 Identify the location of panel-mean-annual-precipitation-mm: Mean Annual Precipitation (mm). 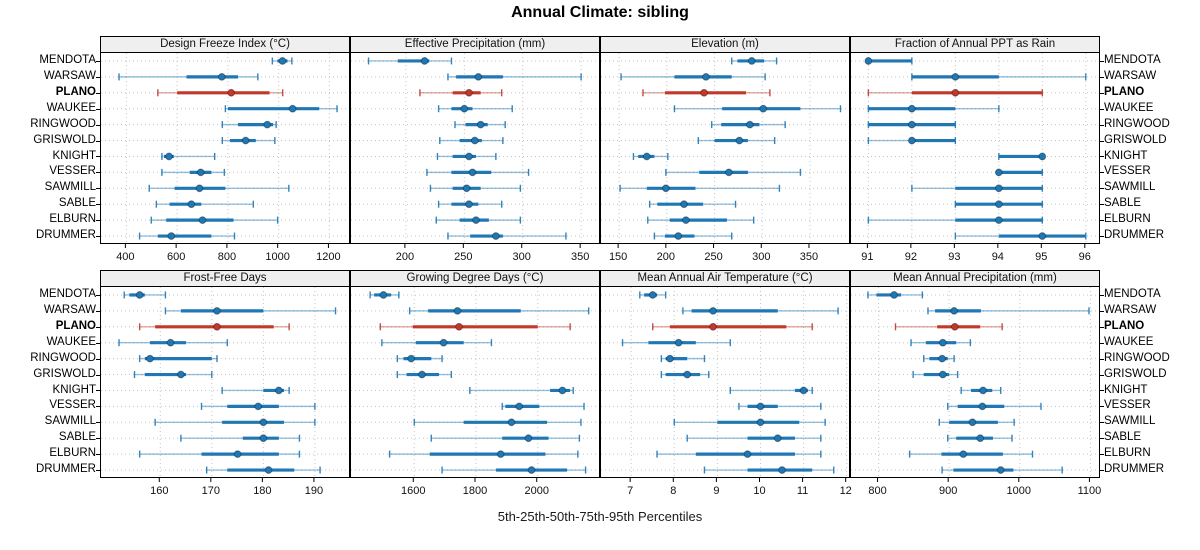
(975, 374).